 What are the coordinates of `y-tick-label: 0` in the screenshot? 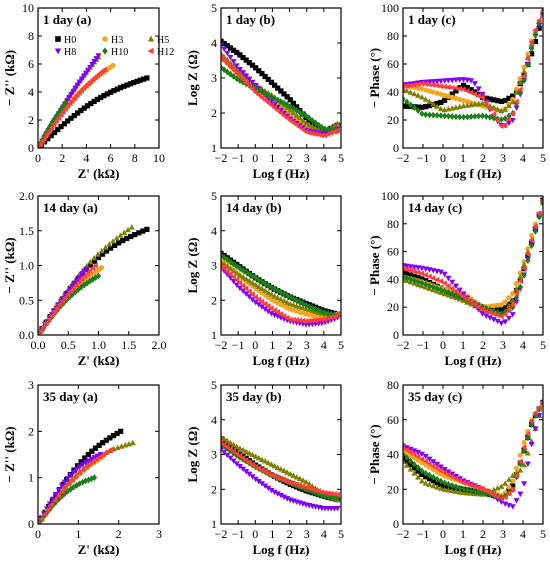 It's located at (396, 524).